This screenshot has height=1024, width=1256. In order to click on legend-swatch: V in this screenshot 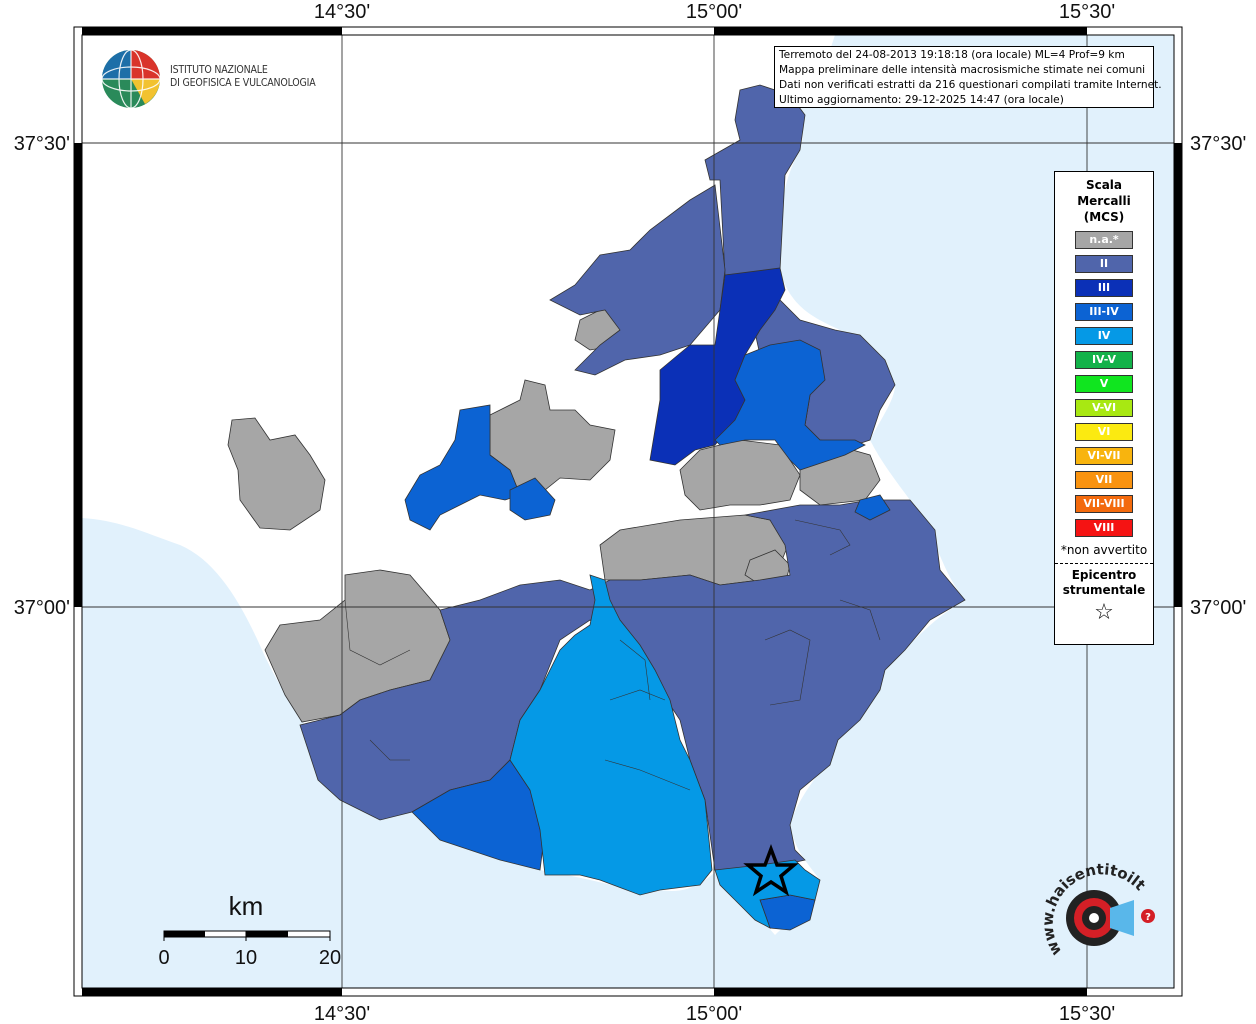, I will do `click(1104, 384)`.